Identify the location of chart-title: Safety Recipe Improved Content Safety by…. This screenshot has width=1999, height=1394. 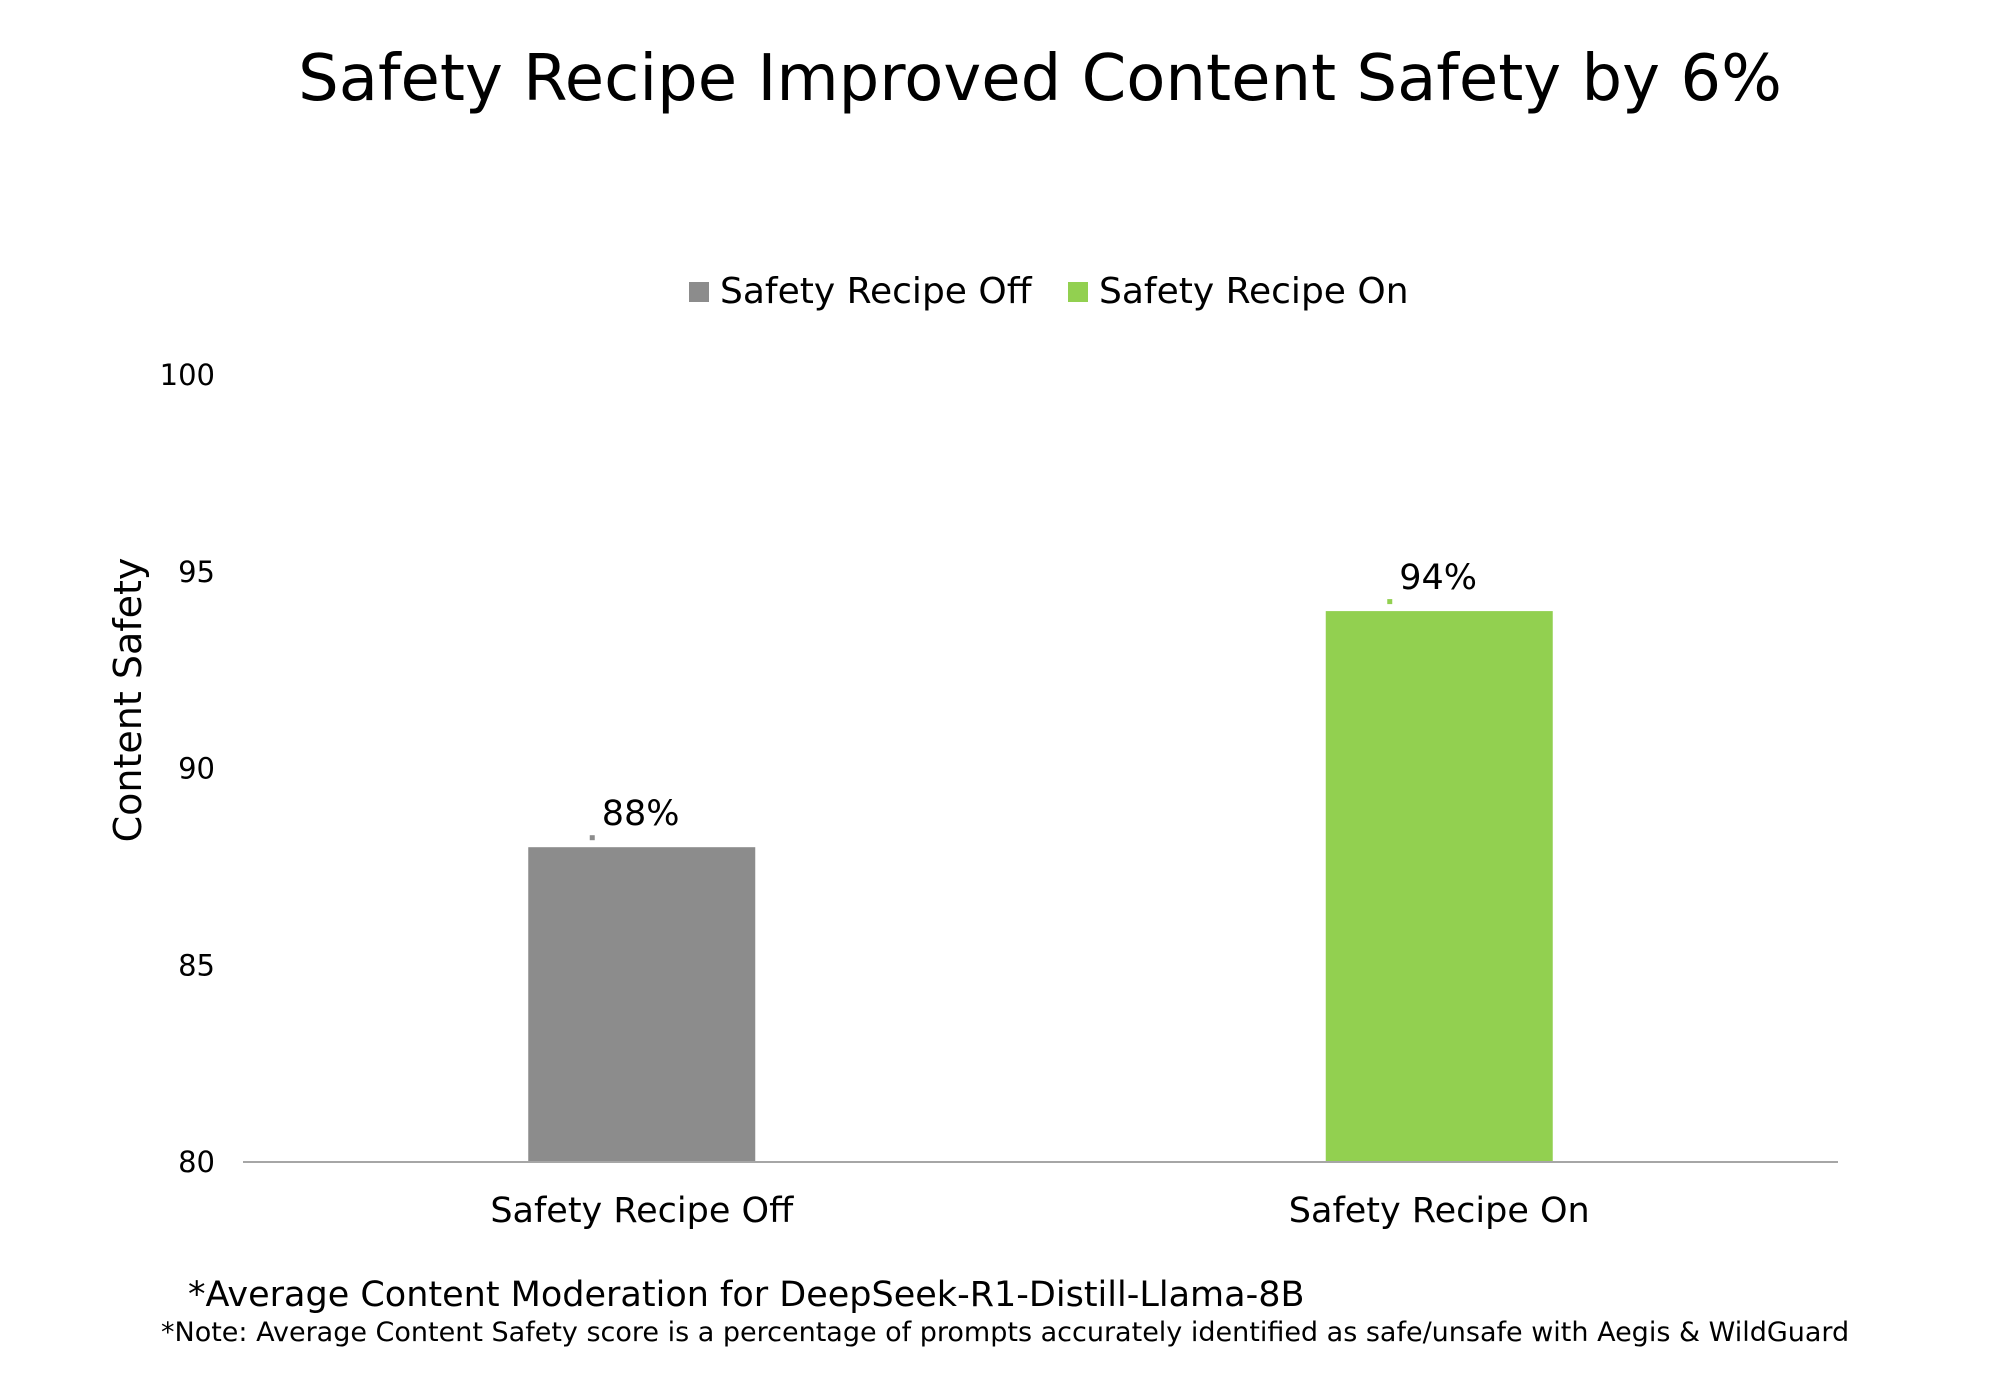
(1040, 79).